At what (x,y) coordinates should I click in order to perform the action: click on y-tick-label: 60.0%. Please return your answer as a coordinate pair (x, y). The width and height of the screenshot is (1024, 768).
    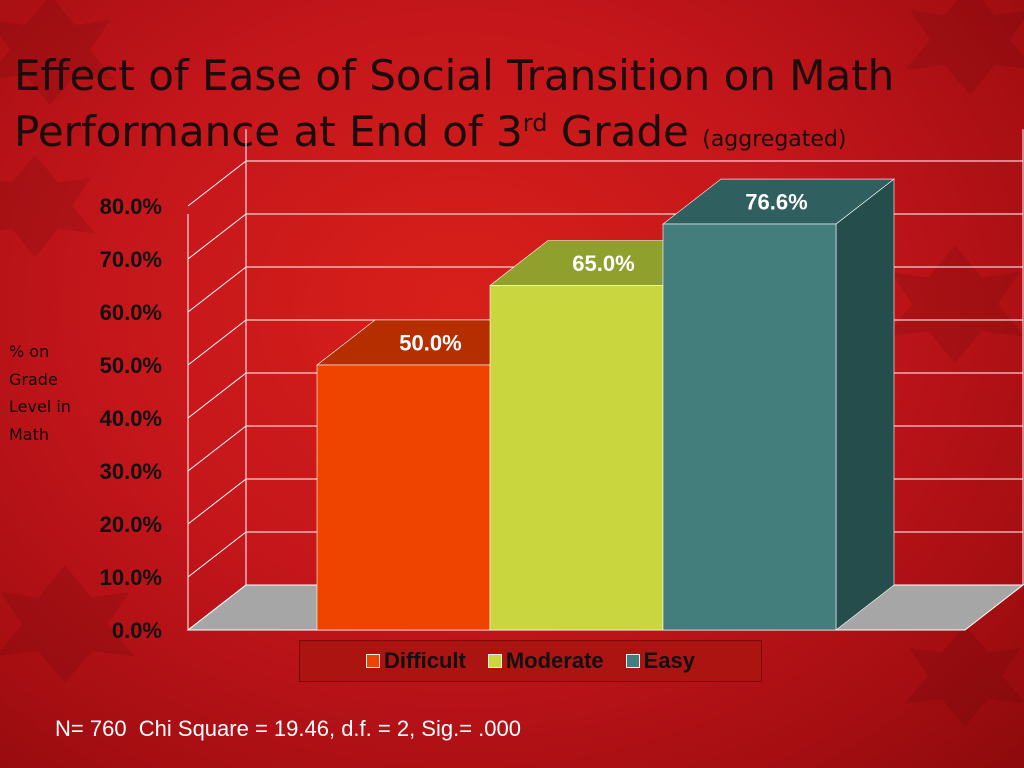
    Looking at the image, I should click on (131, 312).